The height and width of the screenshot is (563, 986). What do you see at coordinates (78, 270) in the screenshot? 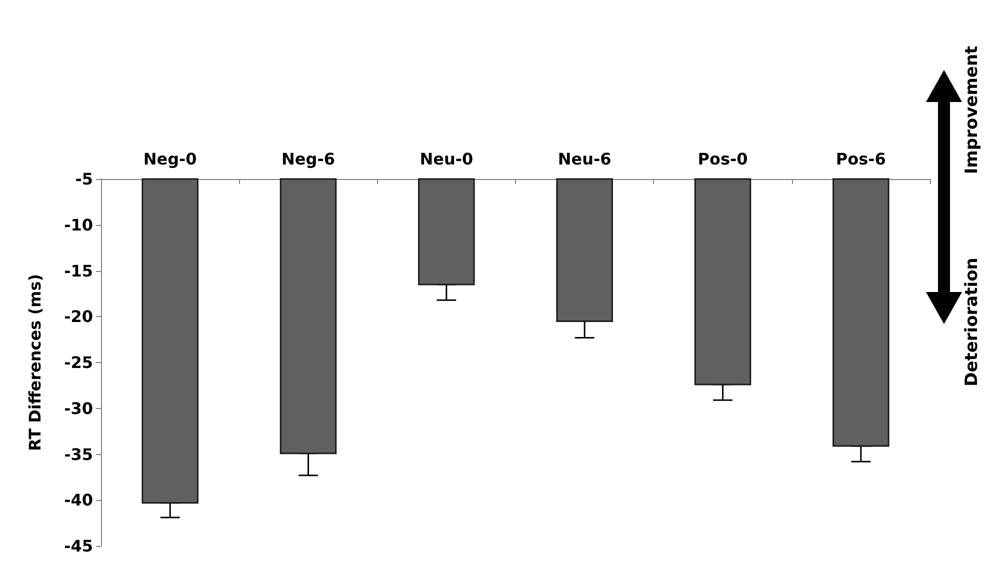
I see `y-tick-label: -15` at bounding box center [78, 270].